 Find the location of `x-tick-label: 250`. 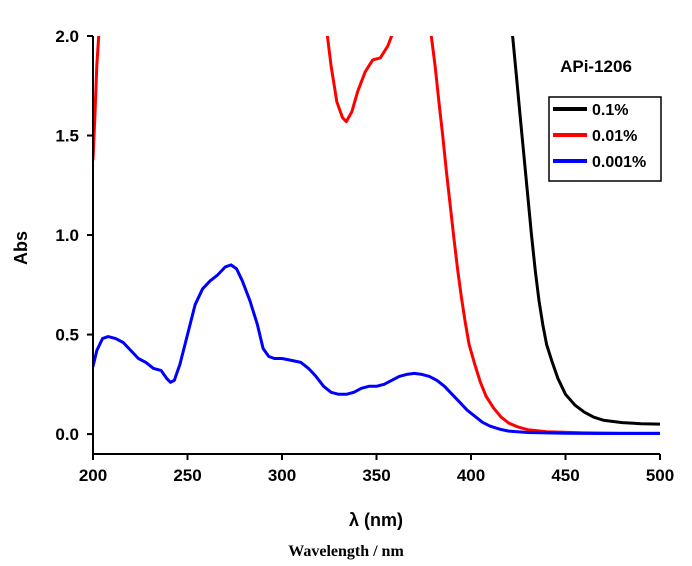

x-tick-label: 250 is located at coordinates (187, 475).